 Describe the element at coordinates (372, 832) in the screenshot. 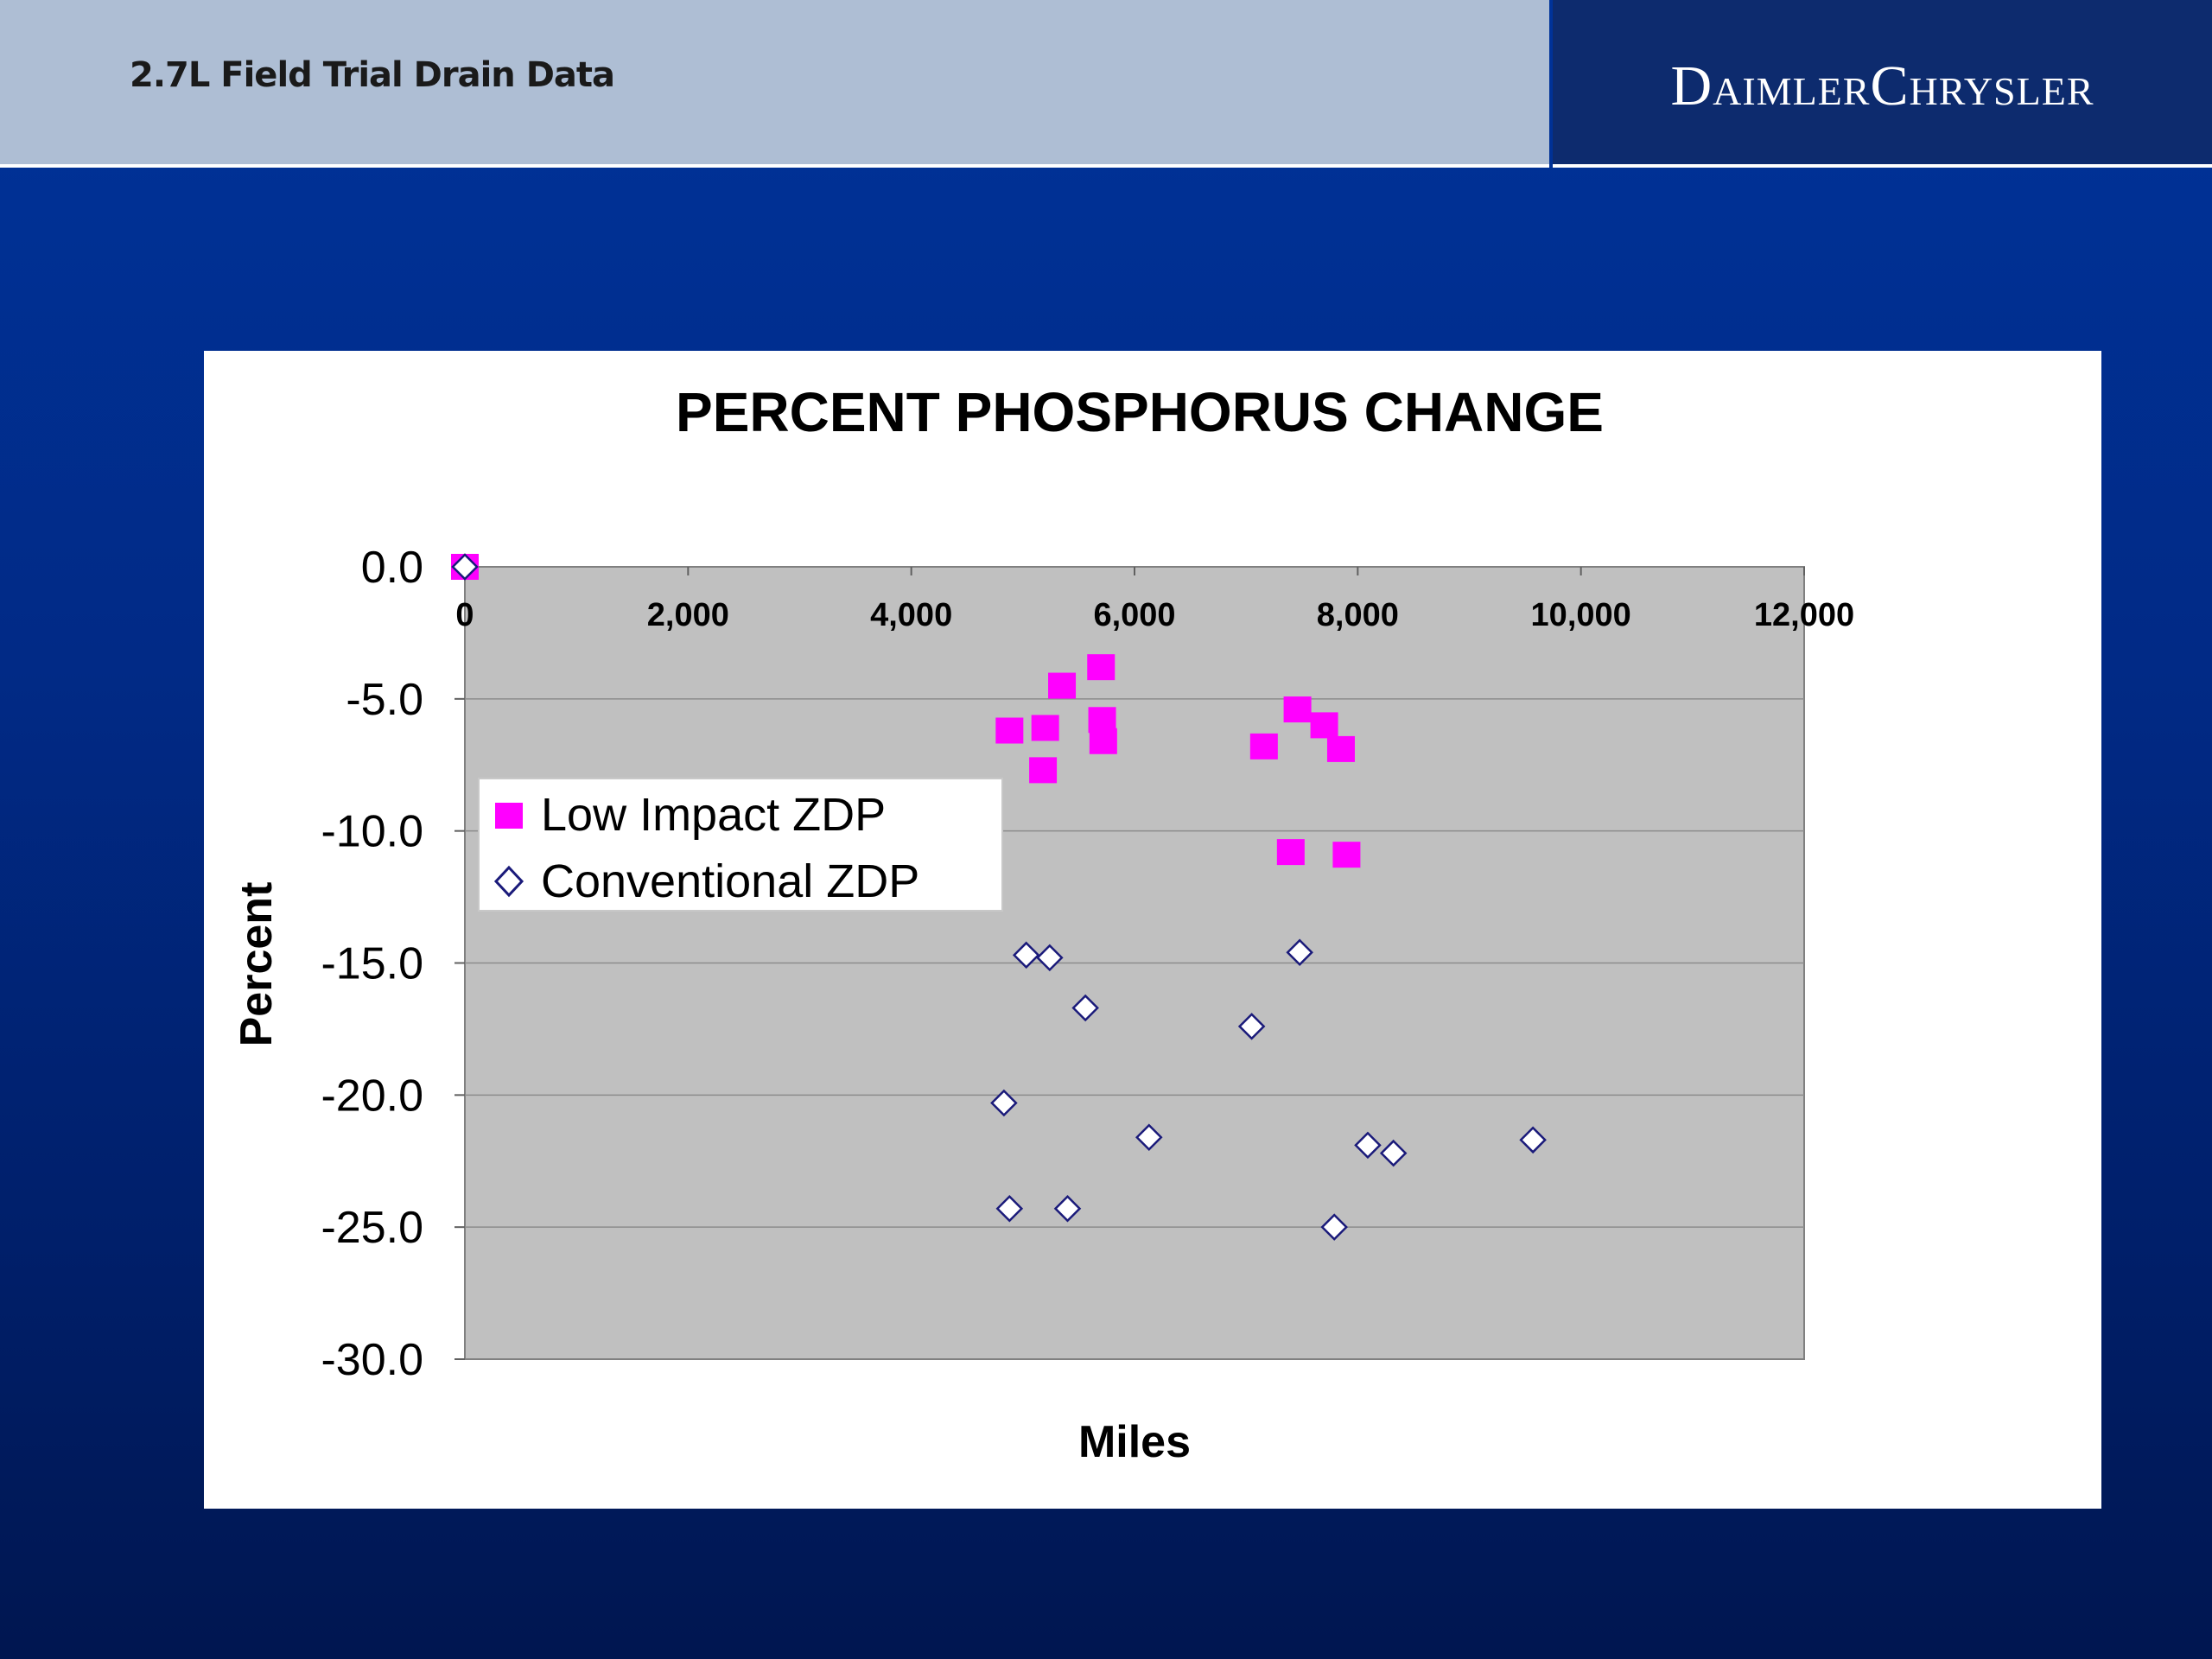

I see `y-tick-label: -10.0` at that location.